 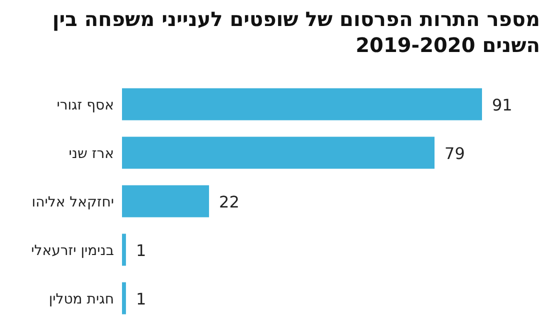 What do you see at coordinates (85, 105) in the screenshot?
I see `y-tick-label: אסף זגורי` at bounding box center [85, 105].